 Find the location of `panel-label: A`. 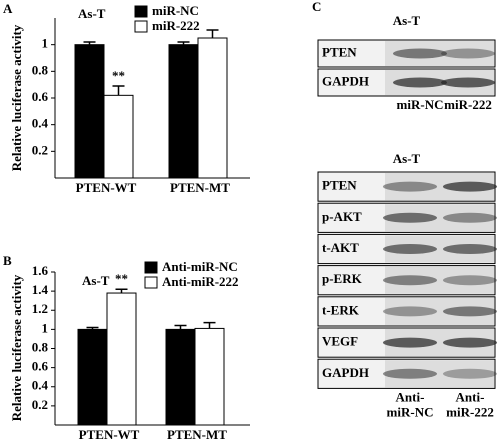

panel-label: A is located at coordinates (8, 8).